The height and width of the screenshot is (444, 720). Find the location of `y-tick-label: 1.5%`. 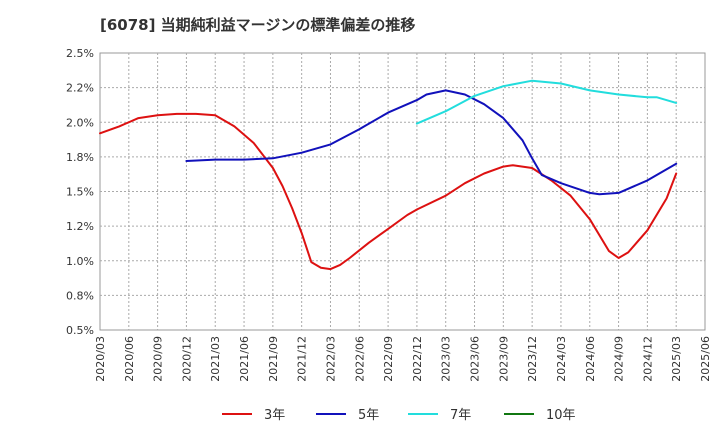

y-tick-label: 1.5% is located at coordinates (80, 192).